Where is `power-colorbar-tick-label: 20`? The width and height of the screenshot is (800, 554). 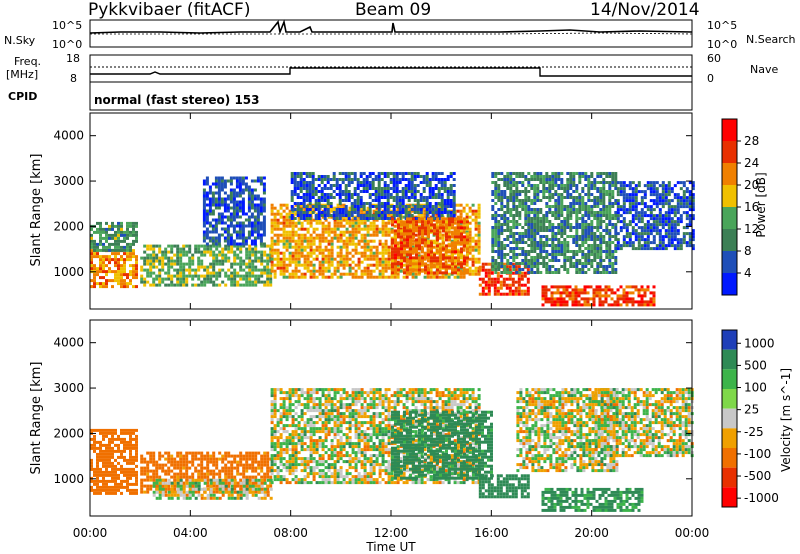
power-colorbar-tick-label: 20 is located at coordinates (751, 185).